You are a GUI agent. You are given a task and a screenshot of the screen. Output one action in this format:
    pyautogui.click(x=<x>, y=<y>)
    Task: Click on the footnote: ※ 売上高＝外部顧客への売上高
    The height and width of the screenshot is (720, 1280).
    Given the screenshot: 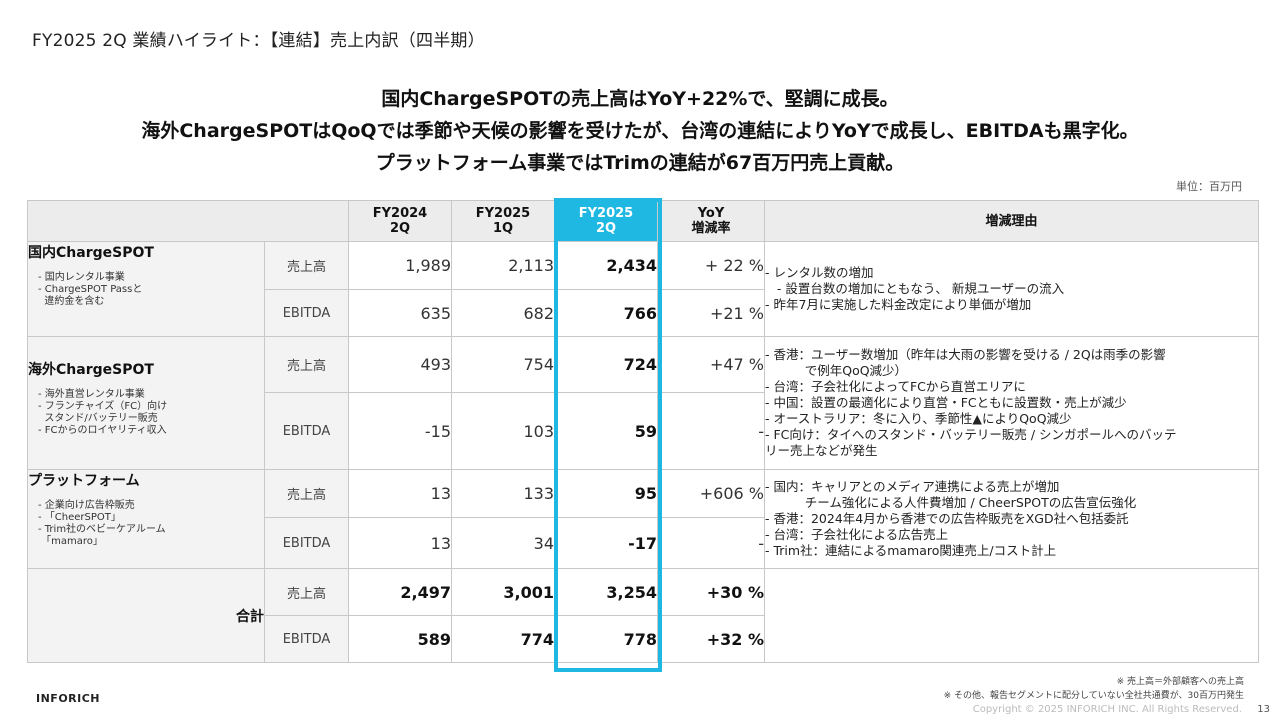 What is the action you would take?
    pyautogui.click(x=1180, y=682)
    